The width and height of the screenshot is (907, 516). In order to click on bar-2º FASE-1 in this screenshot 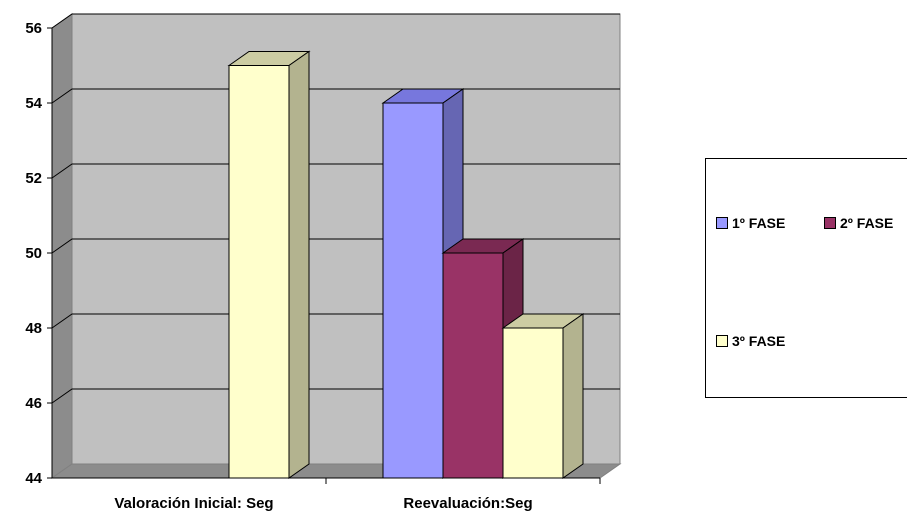, I will do `click(483, 358)`.